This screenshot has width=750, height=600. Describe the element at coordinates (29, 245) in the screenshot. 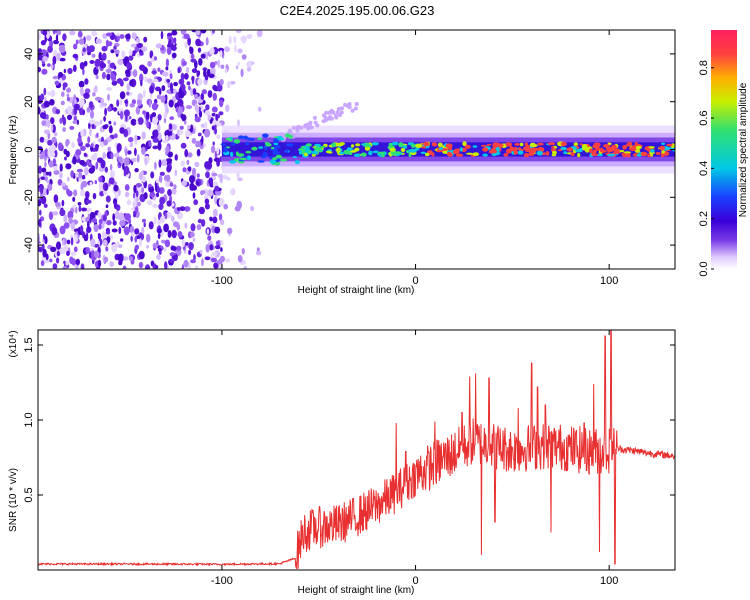

I see `spectrogram-y-tick-label: -40` at that location.